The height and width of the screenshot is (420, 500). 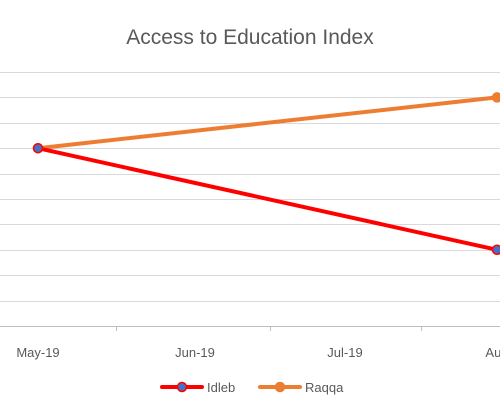 What do you see at coordinates (252, 387) in the screenshot?
I see `legend: Idleb Raqqa` at bounding box center [252, 387].